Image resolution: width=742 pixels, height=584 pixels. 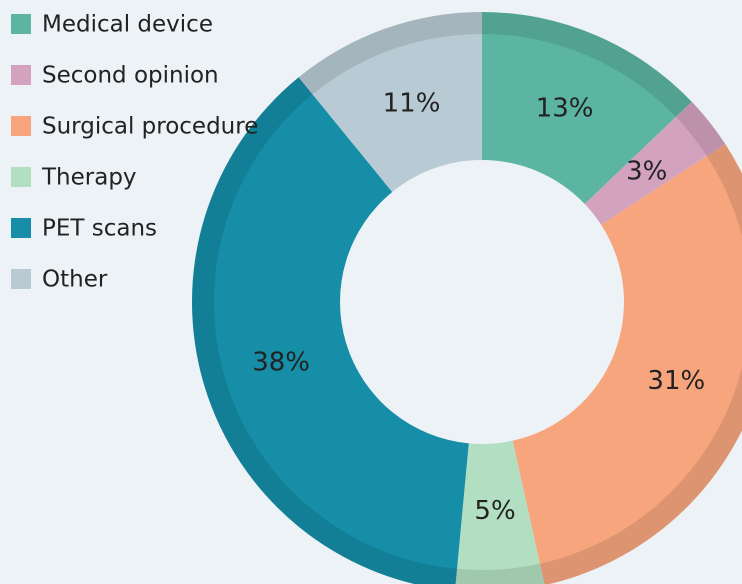 What do you see at coordinates (494, 511) in the screenshot?
I see `value-label: 5%` at bounding box center [494, 511].